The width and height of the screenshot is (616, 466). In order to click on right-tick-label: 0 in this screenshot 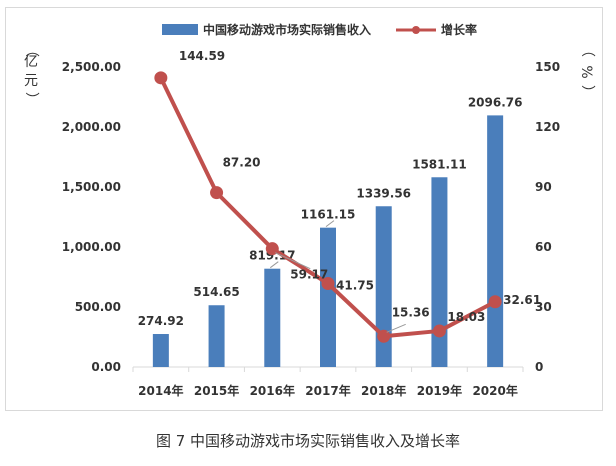, I will do `click(539, 367)`.